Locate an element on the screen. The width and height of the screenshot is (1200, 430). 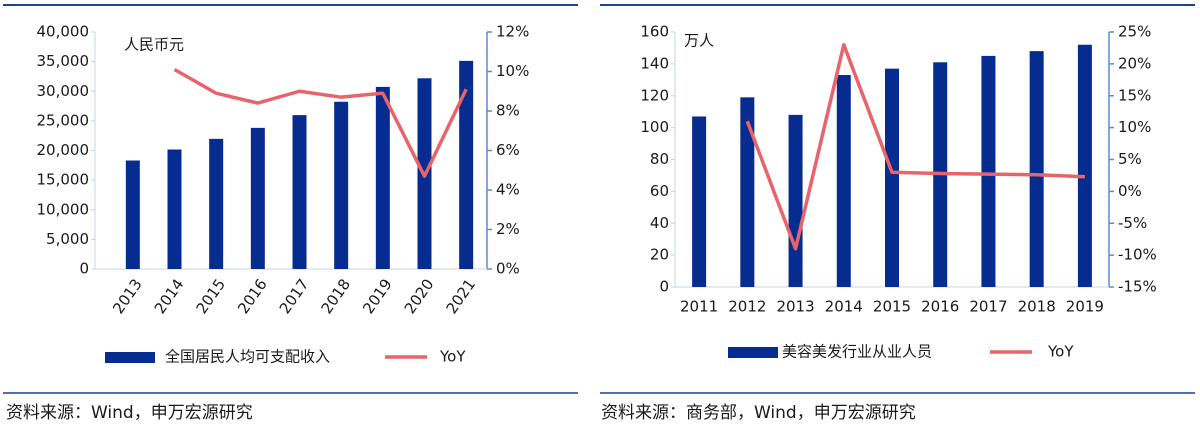
y-tick-label: 20 is located at coordinates (659, 255).